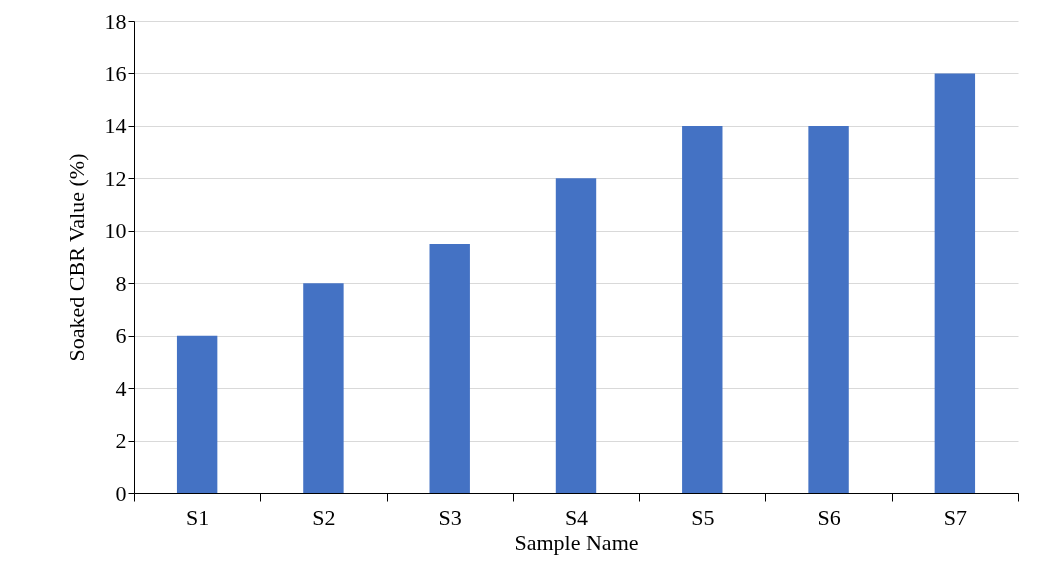  Describe the element at coordinates (115, 73) in the screenshot. I see `y-tick-label: 16` at that location.